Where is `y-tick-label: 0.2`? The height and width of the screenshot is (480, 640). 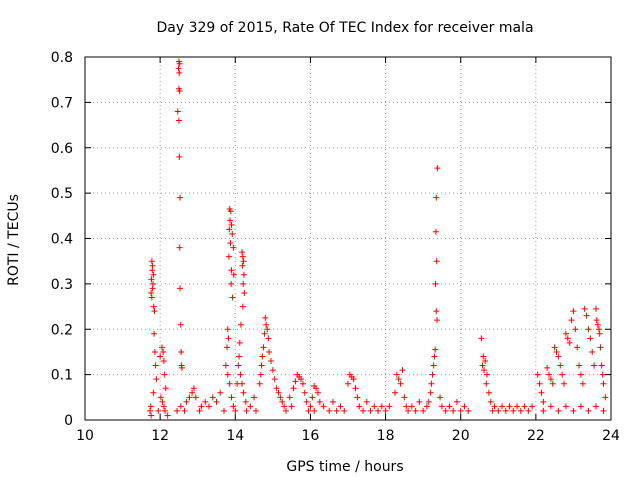
y-tick-label: 0.2 is located at coordinates (62, 330).